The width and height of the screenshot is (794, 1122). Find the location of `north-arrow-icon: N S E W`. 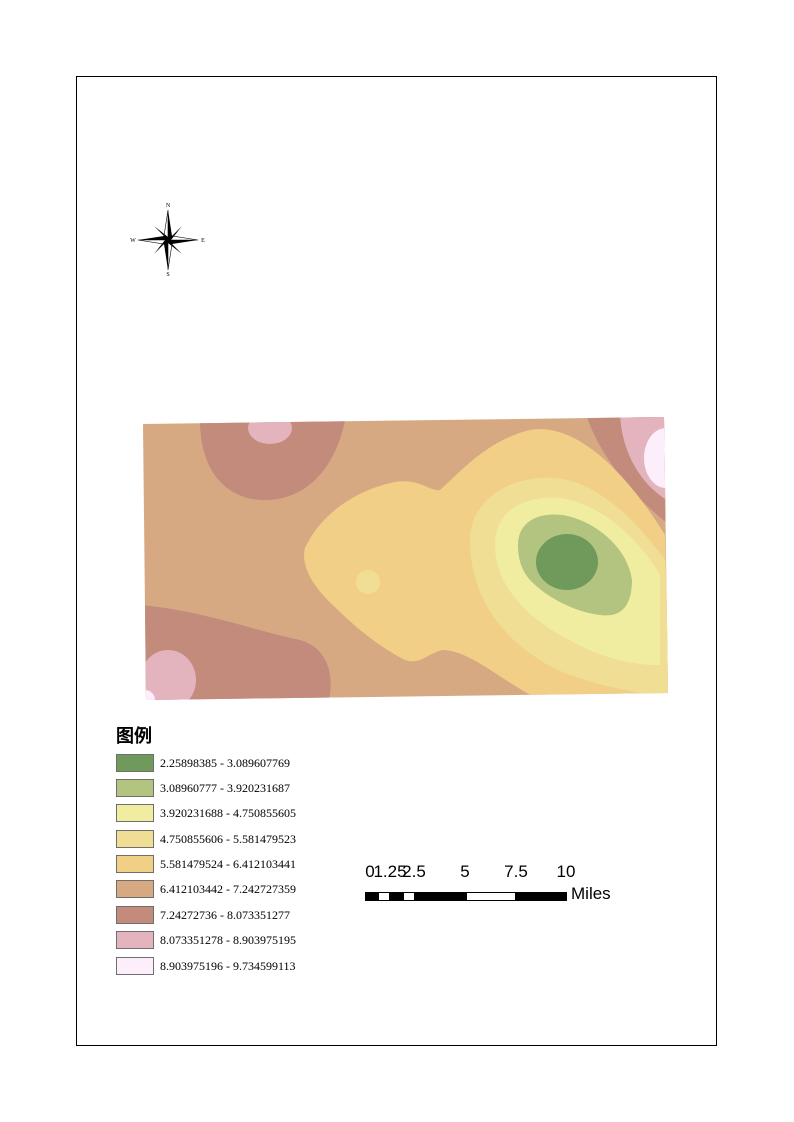

north-arrow-icon: N S E W is located at coordinates (167, 240).